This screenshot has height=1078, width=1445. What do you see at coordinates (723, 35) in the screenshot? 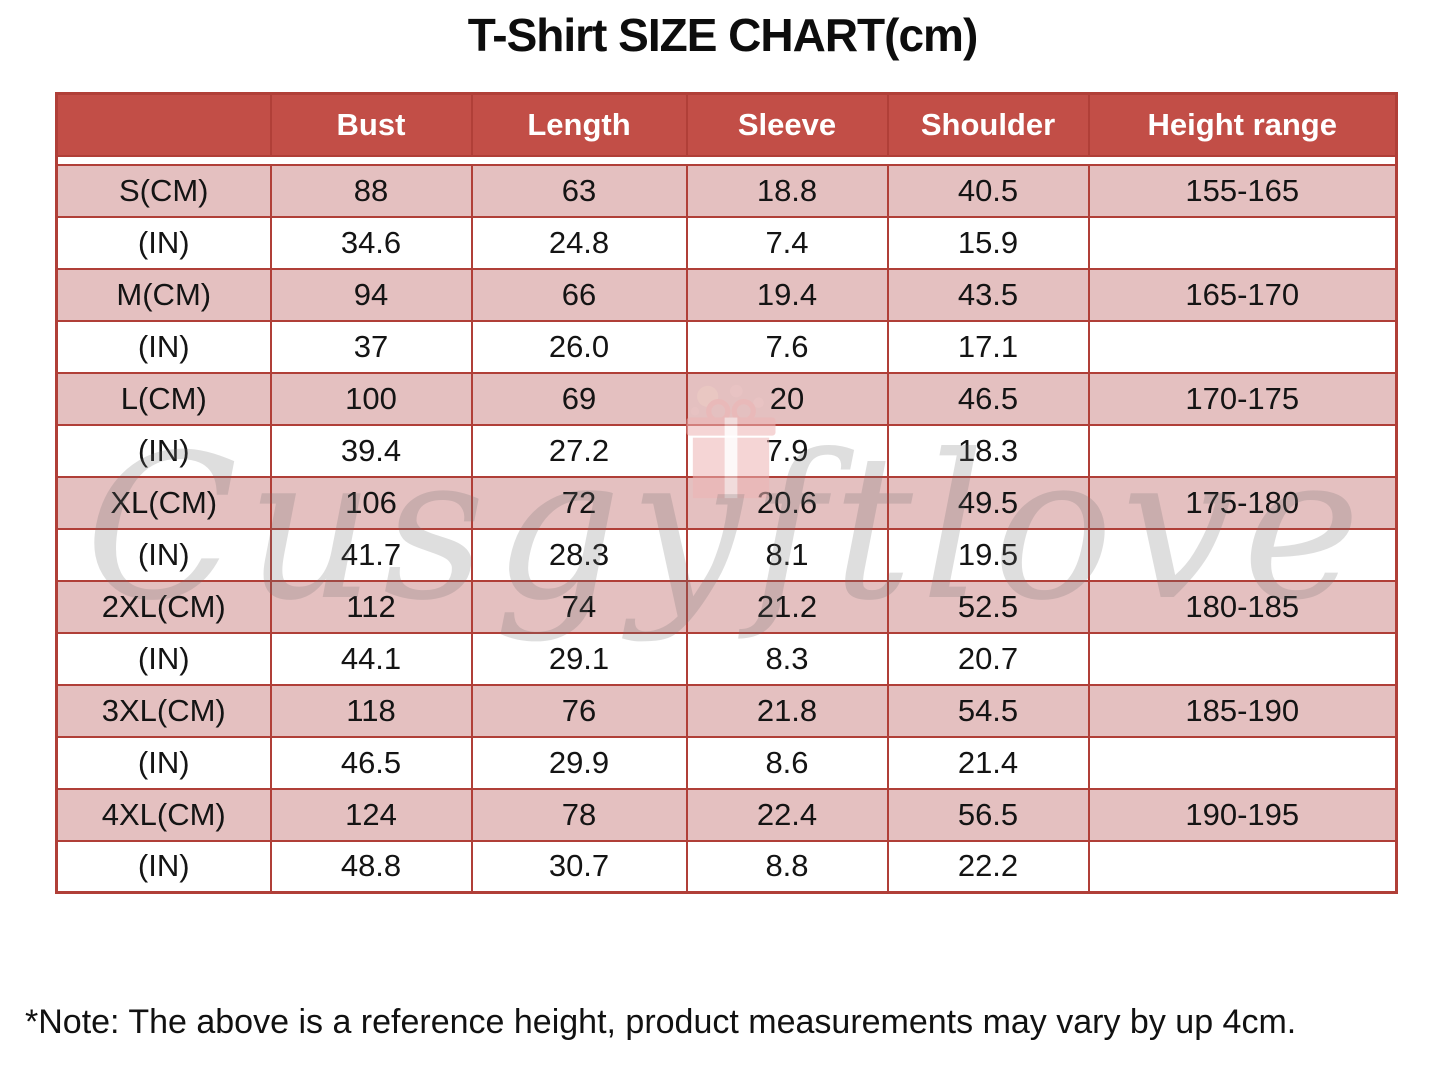
I see `page-title: T-Shirt SIZE CHART(cm)` at bounding box center [723, 35].